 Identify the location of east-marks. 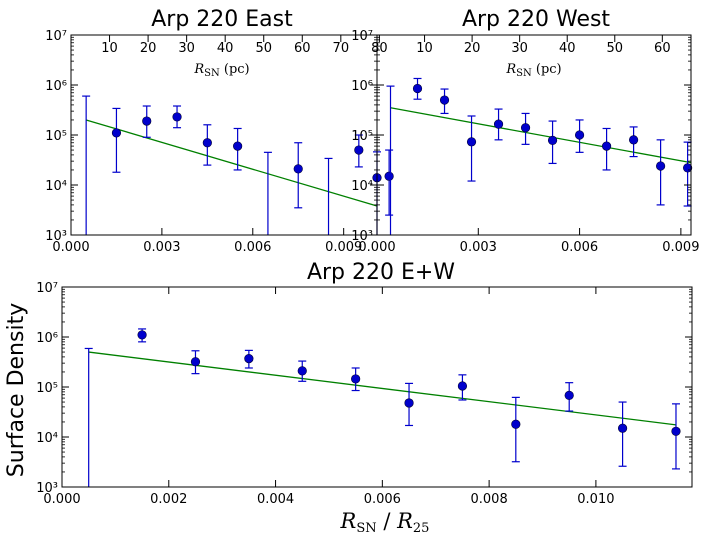
(238, 165).